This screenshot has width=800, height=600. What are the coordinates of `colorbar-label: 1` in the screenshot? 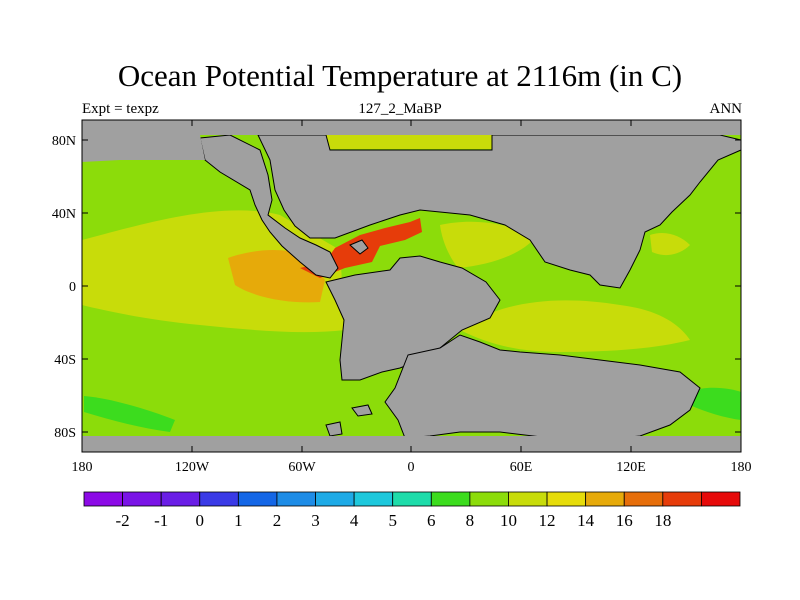 It's located at (238, 520).